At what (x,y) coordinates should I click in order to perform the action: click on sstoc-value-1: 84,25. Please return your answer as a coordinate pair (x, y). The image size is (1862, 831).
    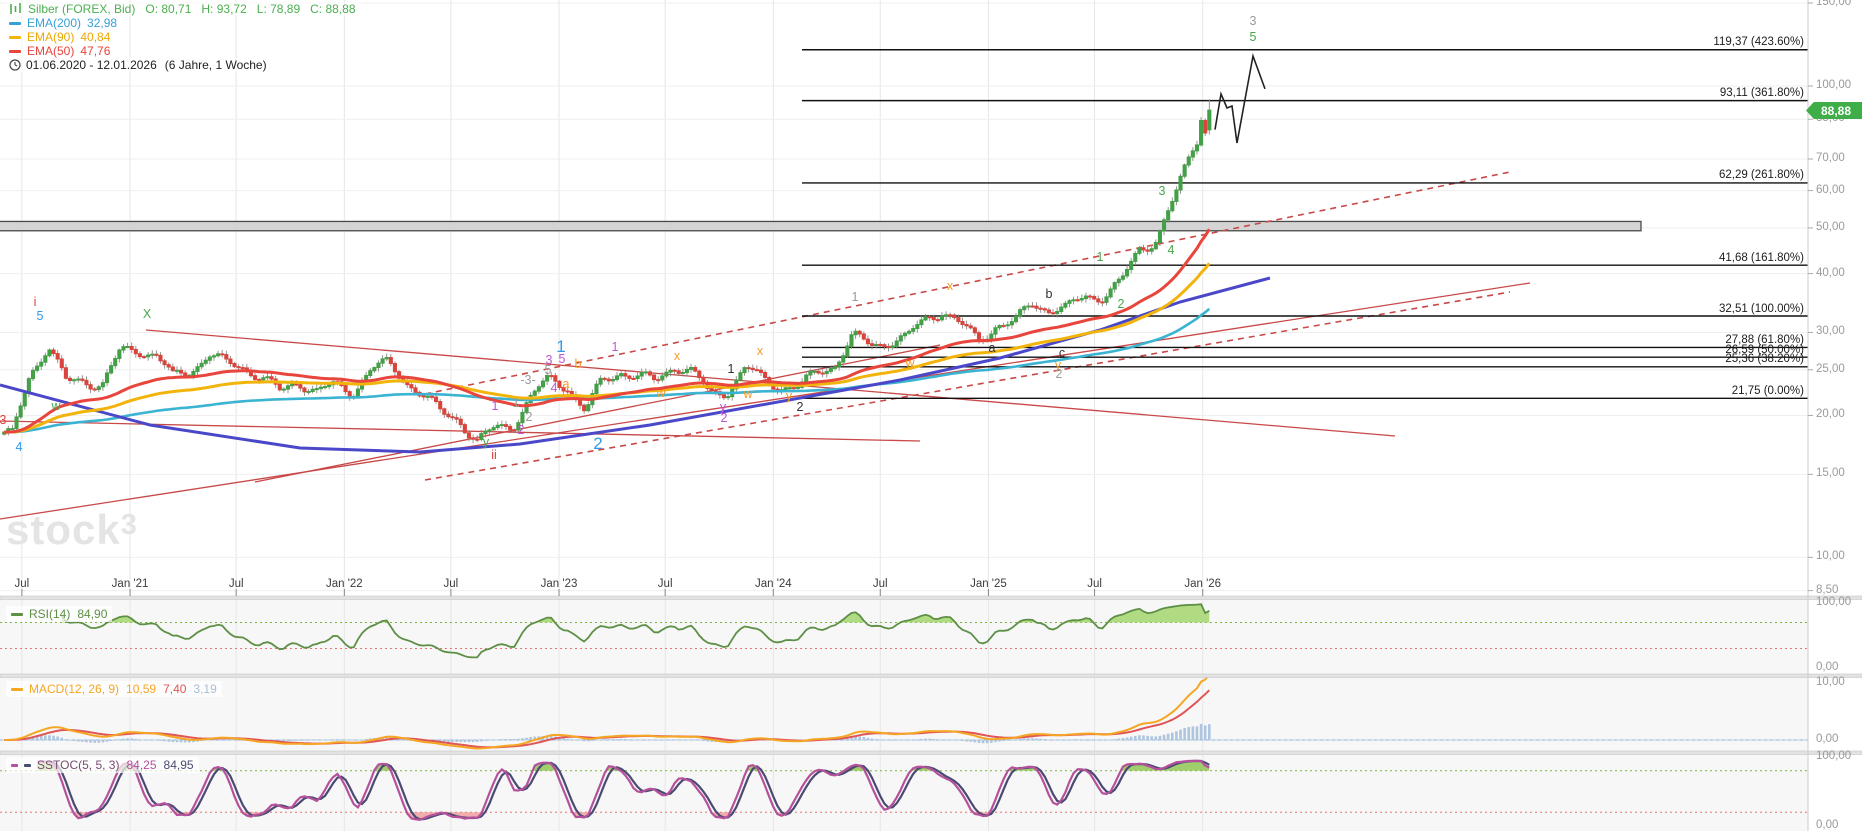
    Looking at the image, I should click on (141, 765).